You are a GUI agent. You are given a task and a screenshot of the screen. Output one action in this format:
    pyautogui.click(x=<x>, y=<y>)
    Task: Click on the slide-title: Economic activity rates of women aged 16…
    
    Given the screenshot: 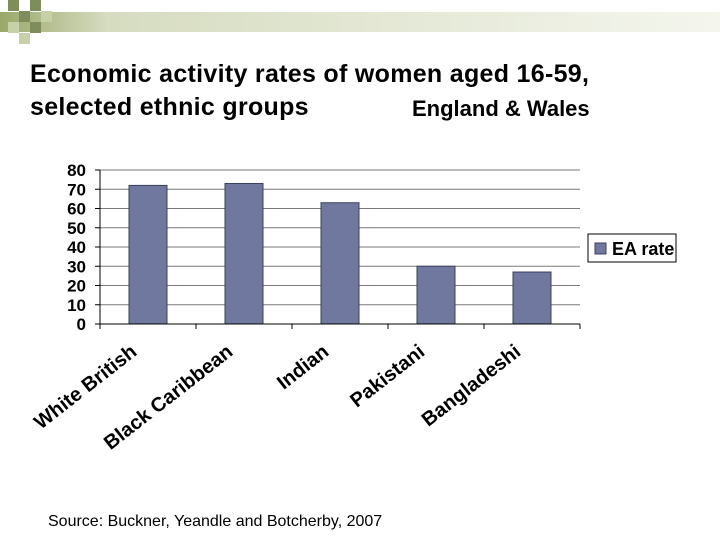 What is the action you would take?
    pyautogui.click(x=309, y=91)
    